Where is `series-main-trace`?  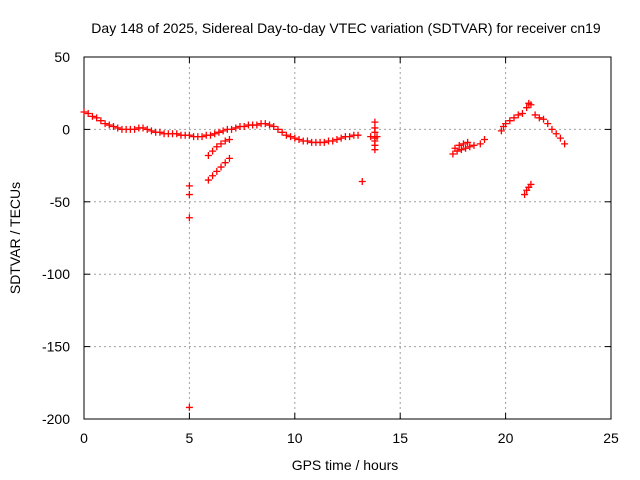
series-main-trace is located at coordinates (230, 127).